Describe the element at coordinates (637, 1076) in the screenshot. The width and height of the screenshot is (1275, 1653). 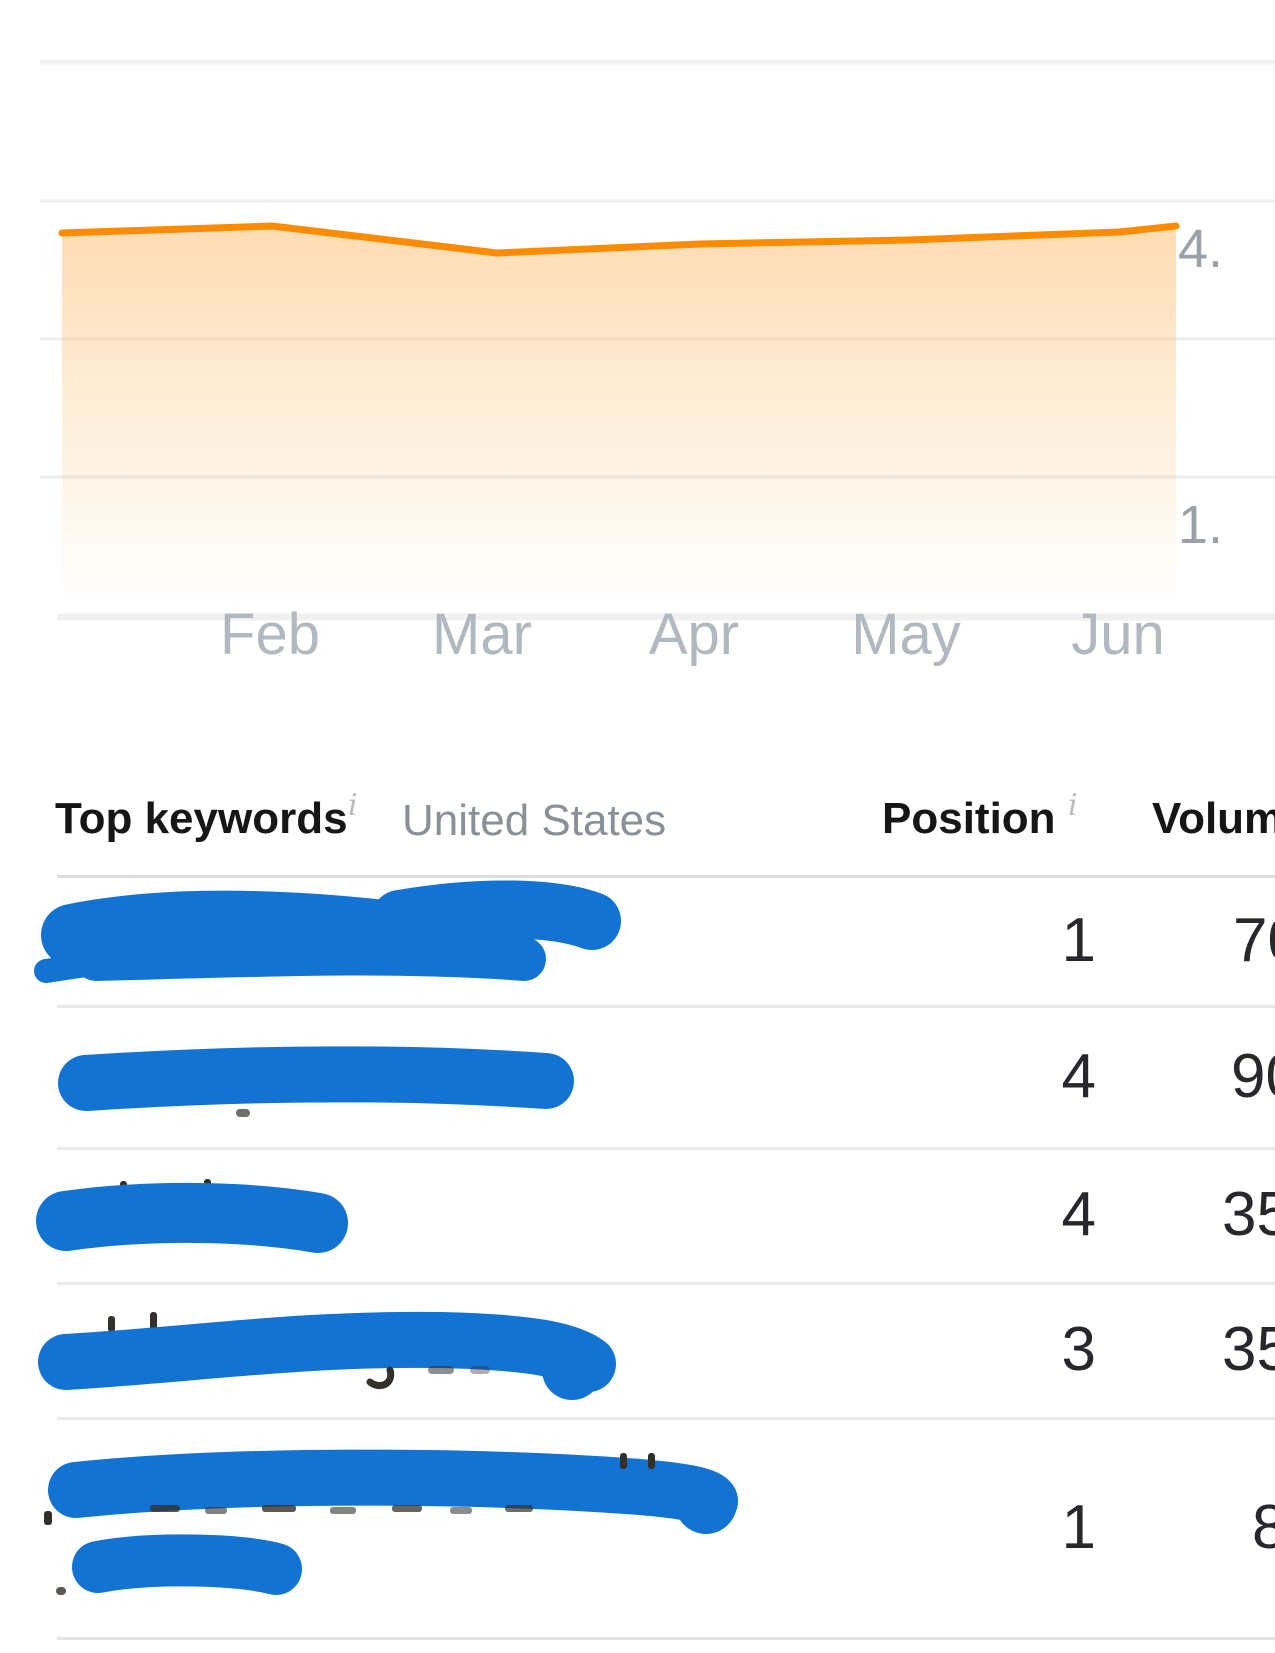
I see `keyword-row: 4 90` at that location.